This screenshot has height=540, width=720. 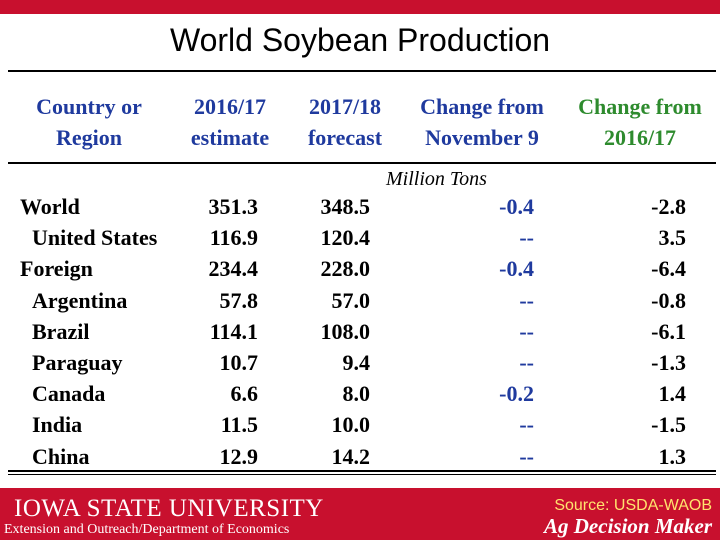 I want to click on cell-change-prev: -1.3, so click(x=668, y=362).